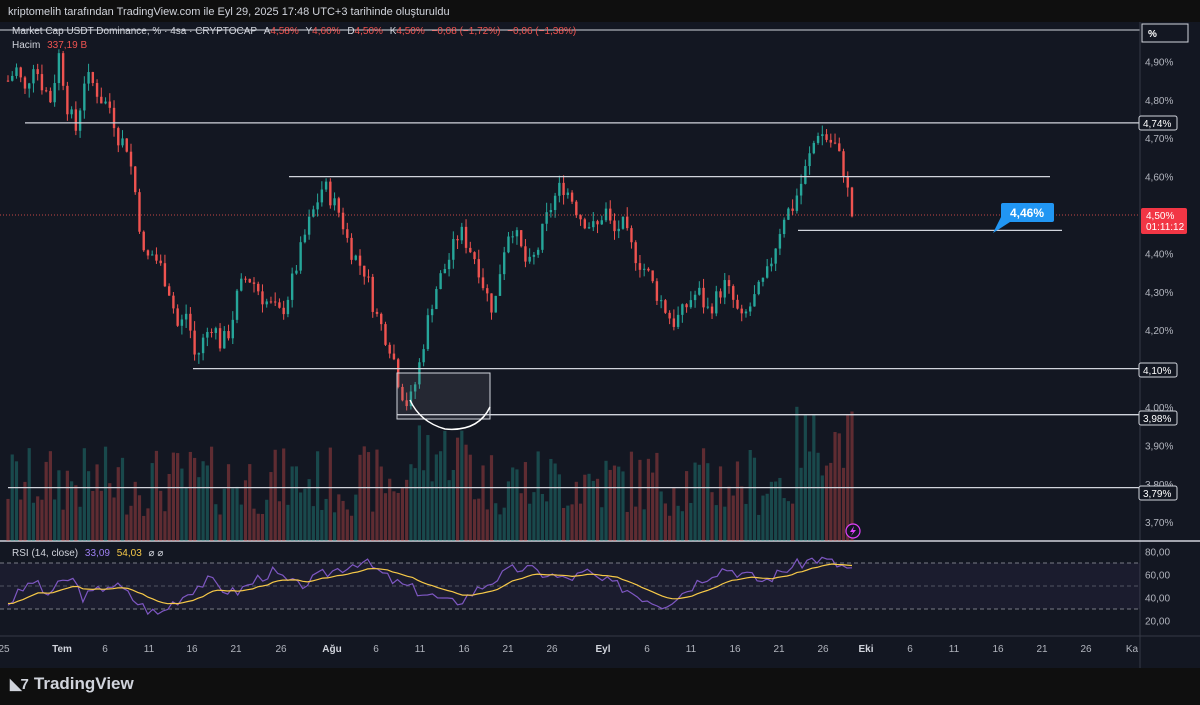 The width and height of the screenshot is (1200, 705). What do you see at coordinates (1042, 649) in the screenshot?
I see `time-axis-label: 21` at bounding box center [1042, 649].